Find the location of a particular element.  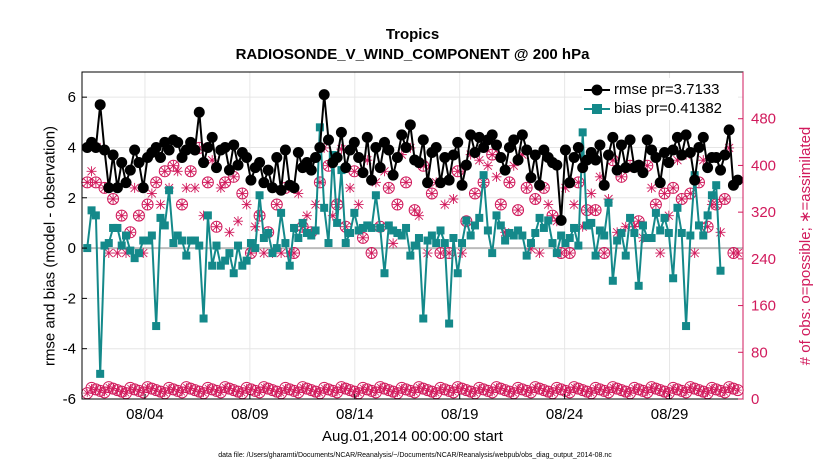

legend-item-rmse: rmse pr=3.7133 is located at coordinates (660, 90).